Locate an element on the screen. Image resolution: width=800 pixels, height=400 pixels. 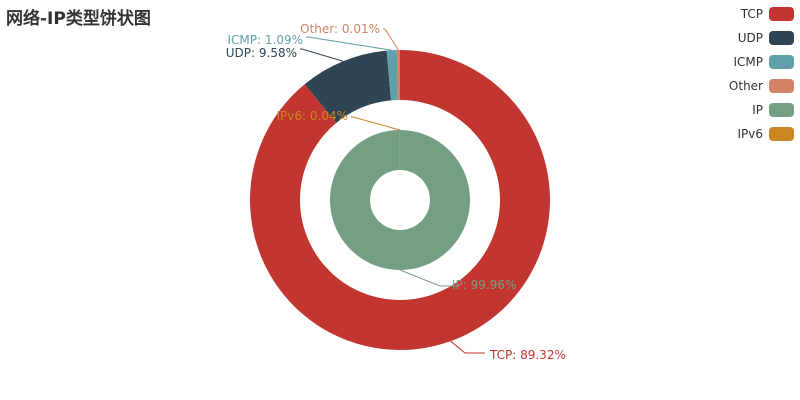
legend-swatch-other is located at coordinates (781, 86).